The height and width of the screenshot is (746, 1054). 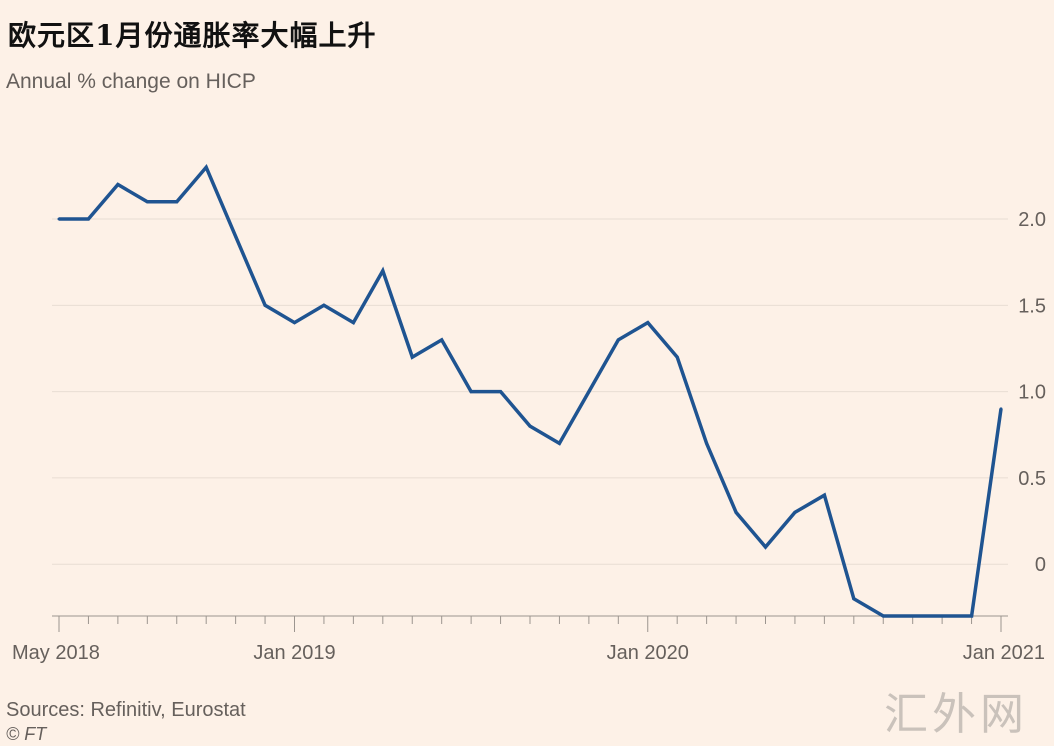 I want to click on chart-subtitle: Annual % change on HICP, so click(x=131, y=81).